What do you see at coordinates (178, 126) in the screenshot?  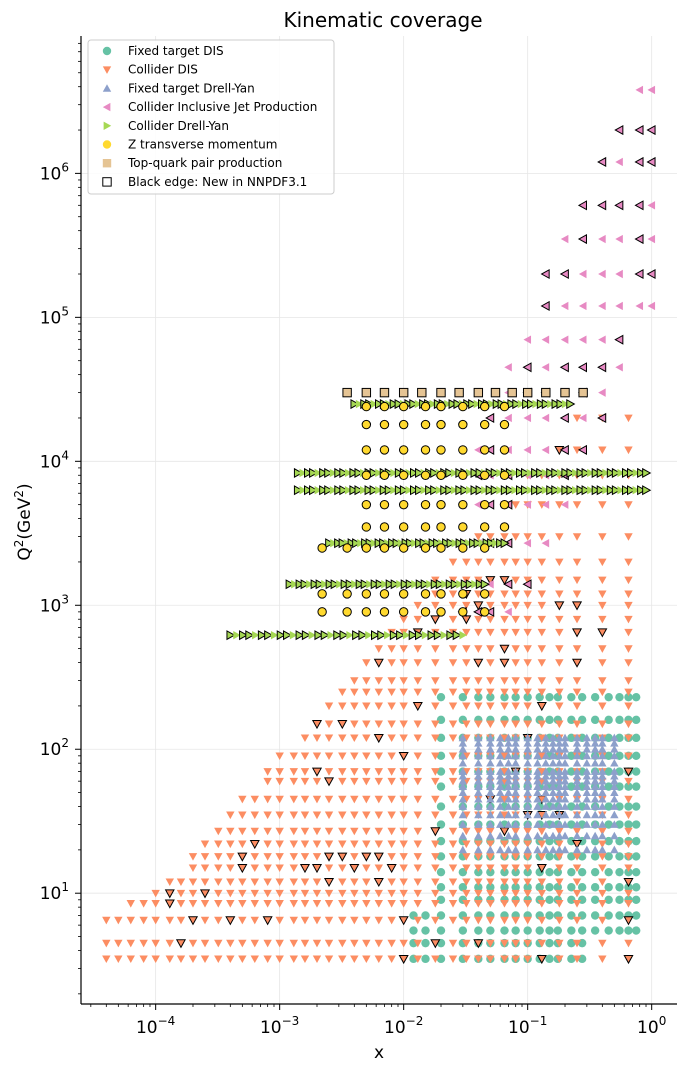 I see `legend-entry-label: Collider Drell-Yan` at bounding box center [178, 126].